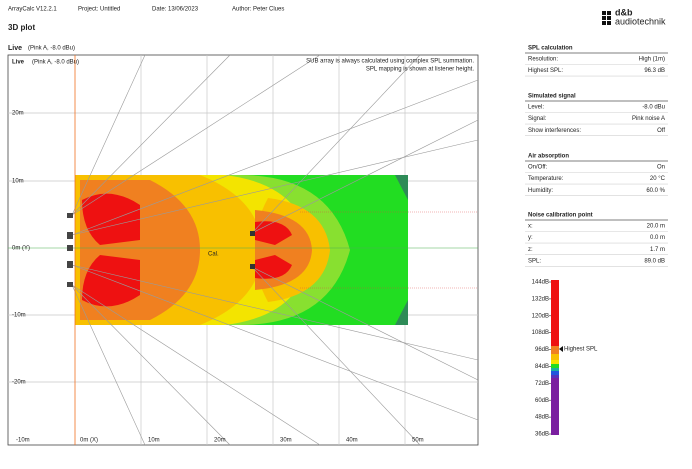  Describe the element at coordinates (175, 10) in the screenshot. I see `date: Date: 13/06/2023` at that location.